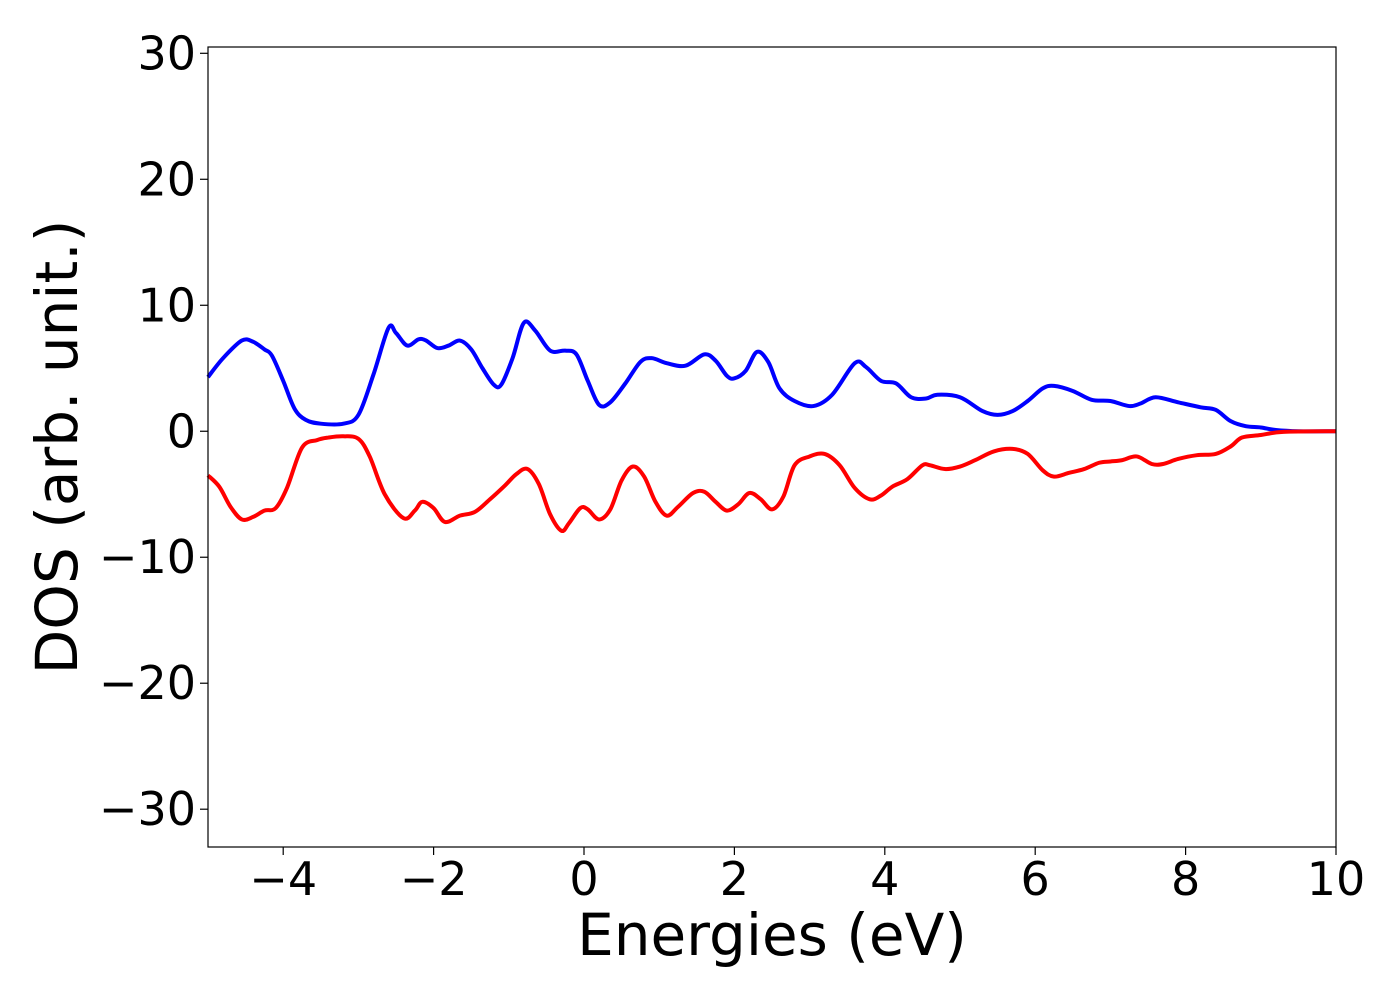 The height and width of the screenshot is (1000, 1400). I want to click on y-tick-label: 0, so click(181, 431).